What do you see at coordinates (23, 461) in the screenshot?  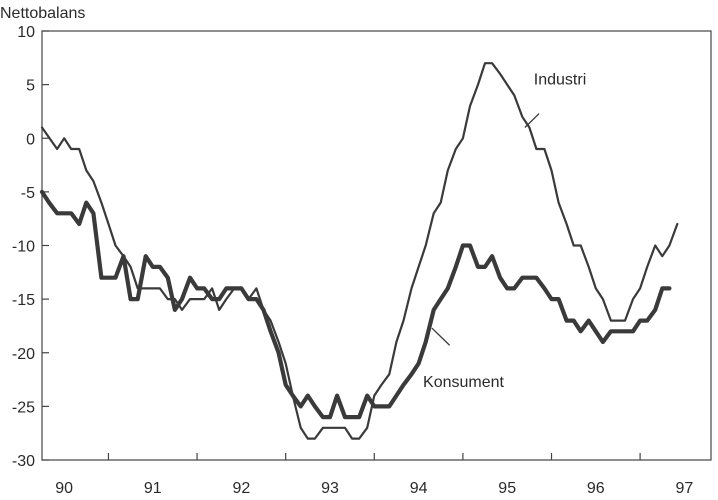 I see `y-tick-label: -30` at bounding box center [23, 461].